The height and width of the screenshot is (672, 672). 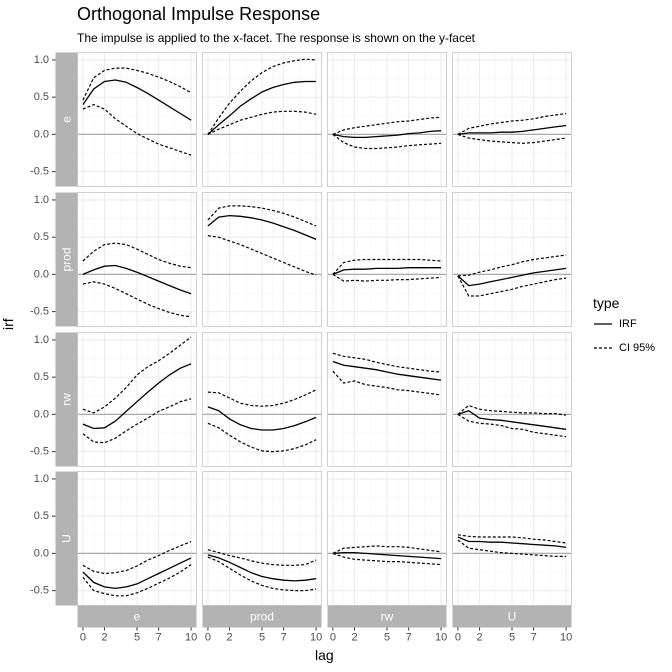 What do you see at coordinates (137, 255) in the screenshot?
I see `ci-upper-line-e-prod` at bounding box center [137, 255].